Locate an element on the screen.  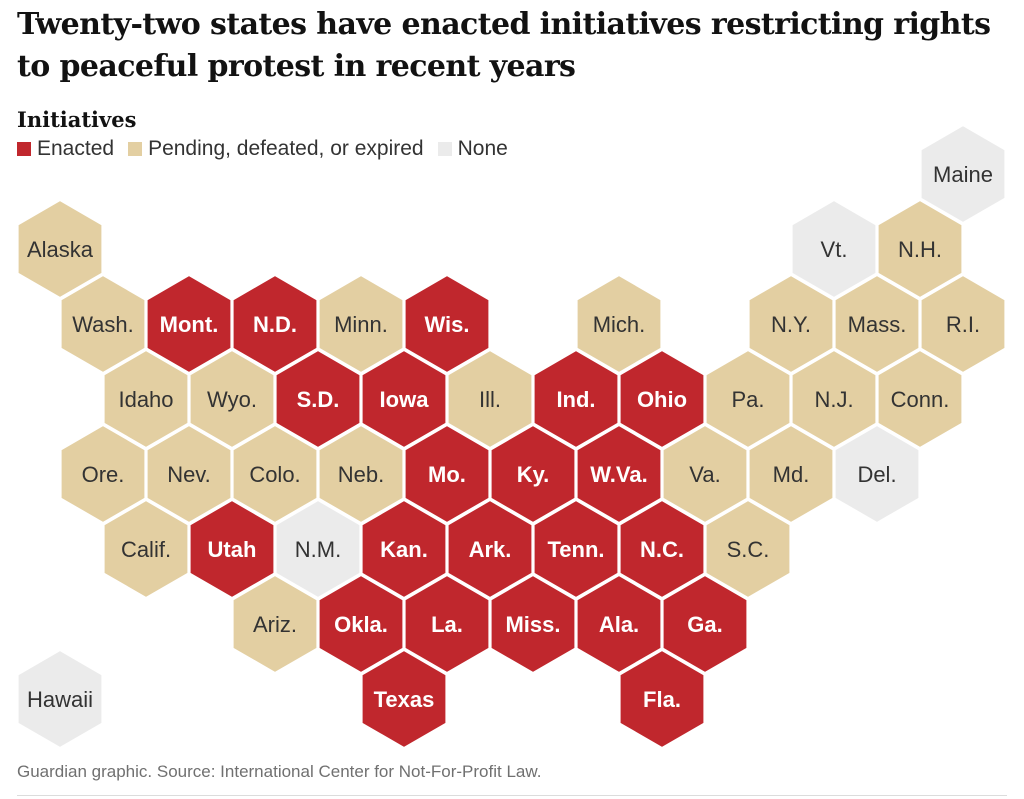
state-label-ore: Ore. is located at coordinates (103, 474).